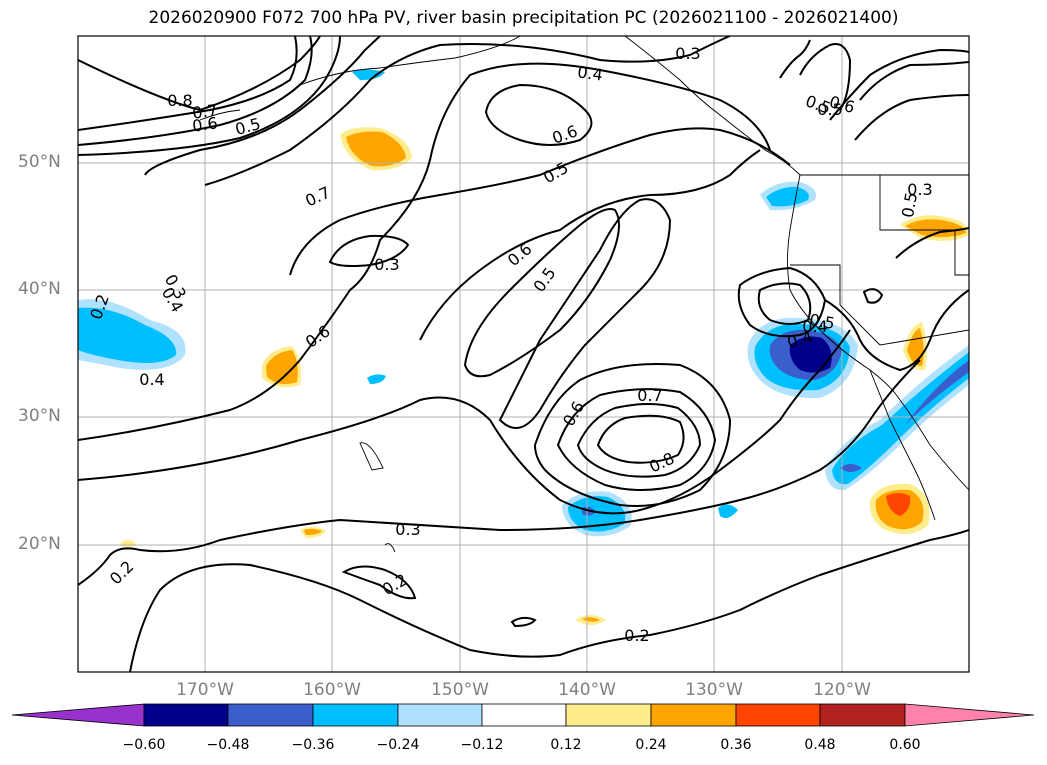 The image size is (1047, 765). What do you see at coordinates (637, 635) in the screenshot?
I see `contour-label: 0.2` at bounding box center [637, 635].